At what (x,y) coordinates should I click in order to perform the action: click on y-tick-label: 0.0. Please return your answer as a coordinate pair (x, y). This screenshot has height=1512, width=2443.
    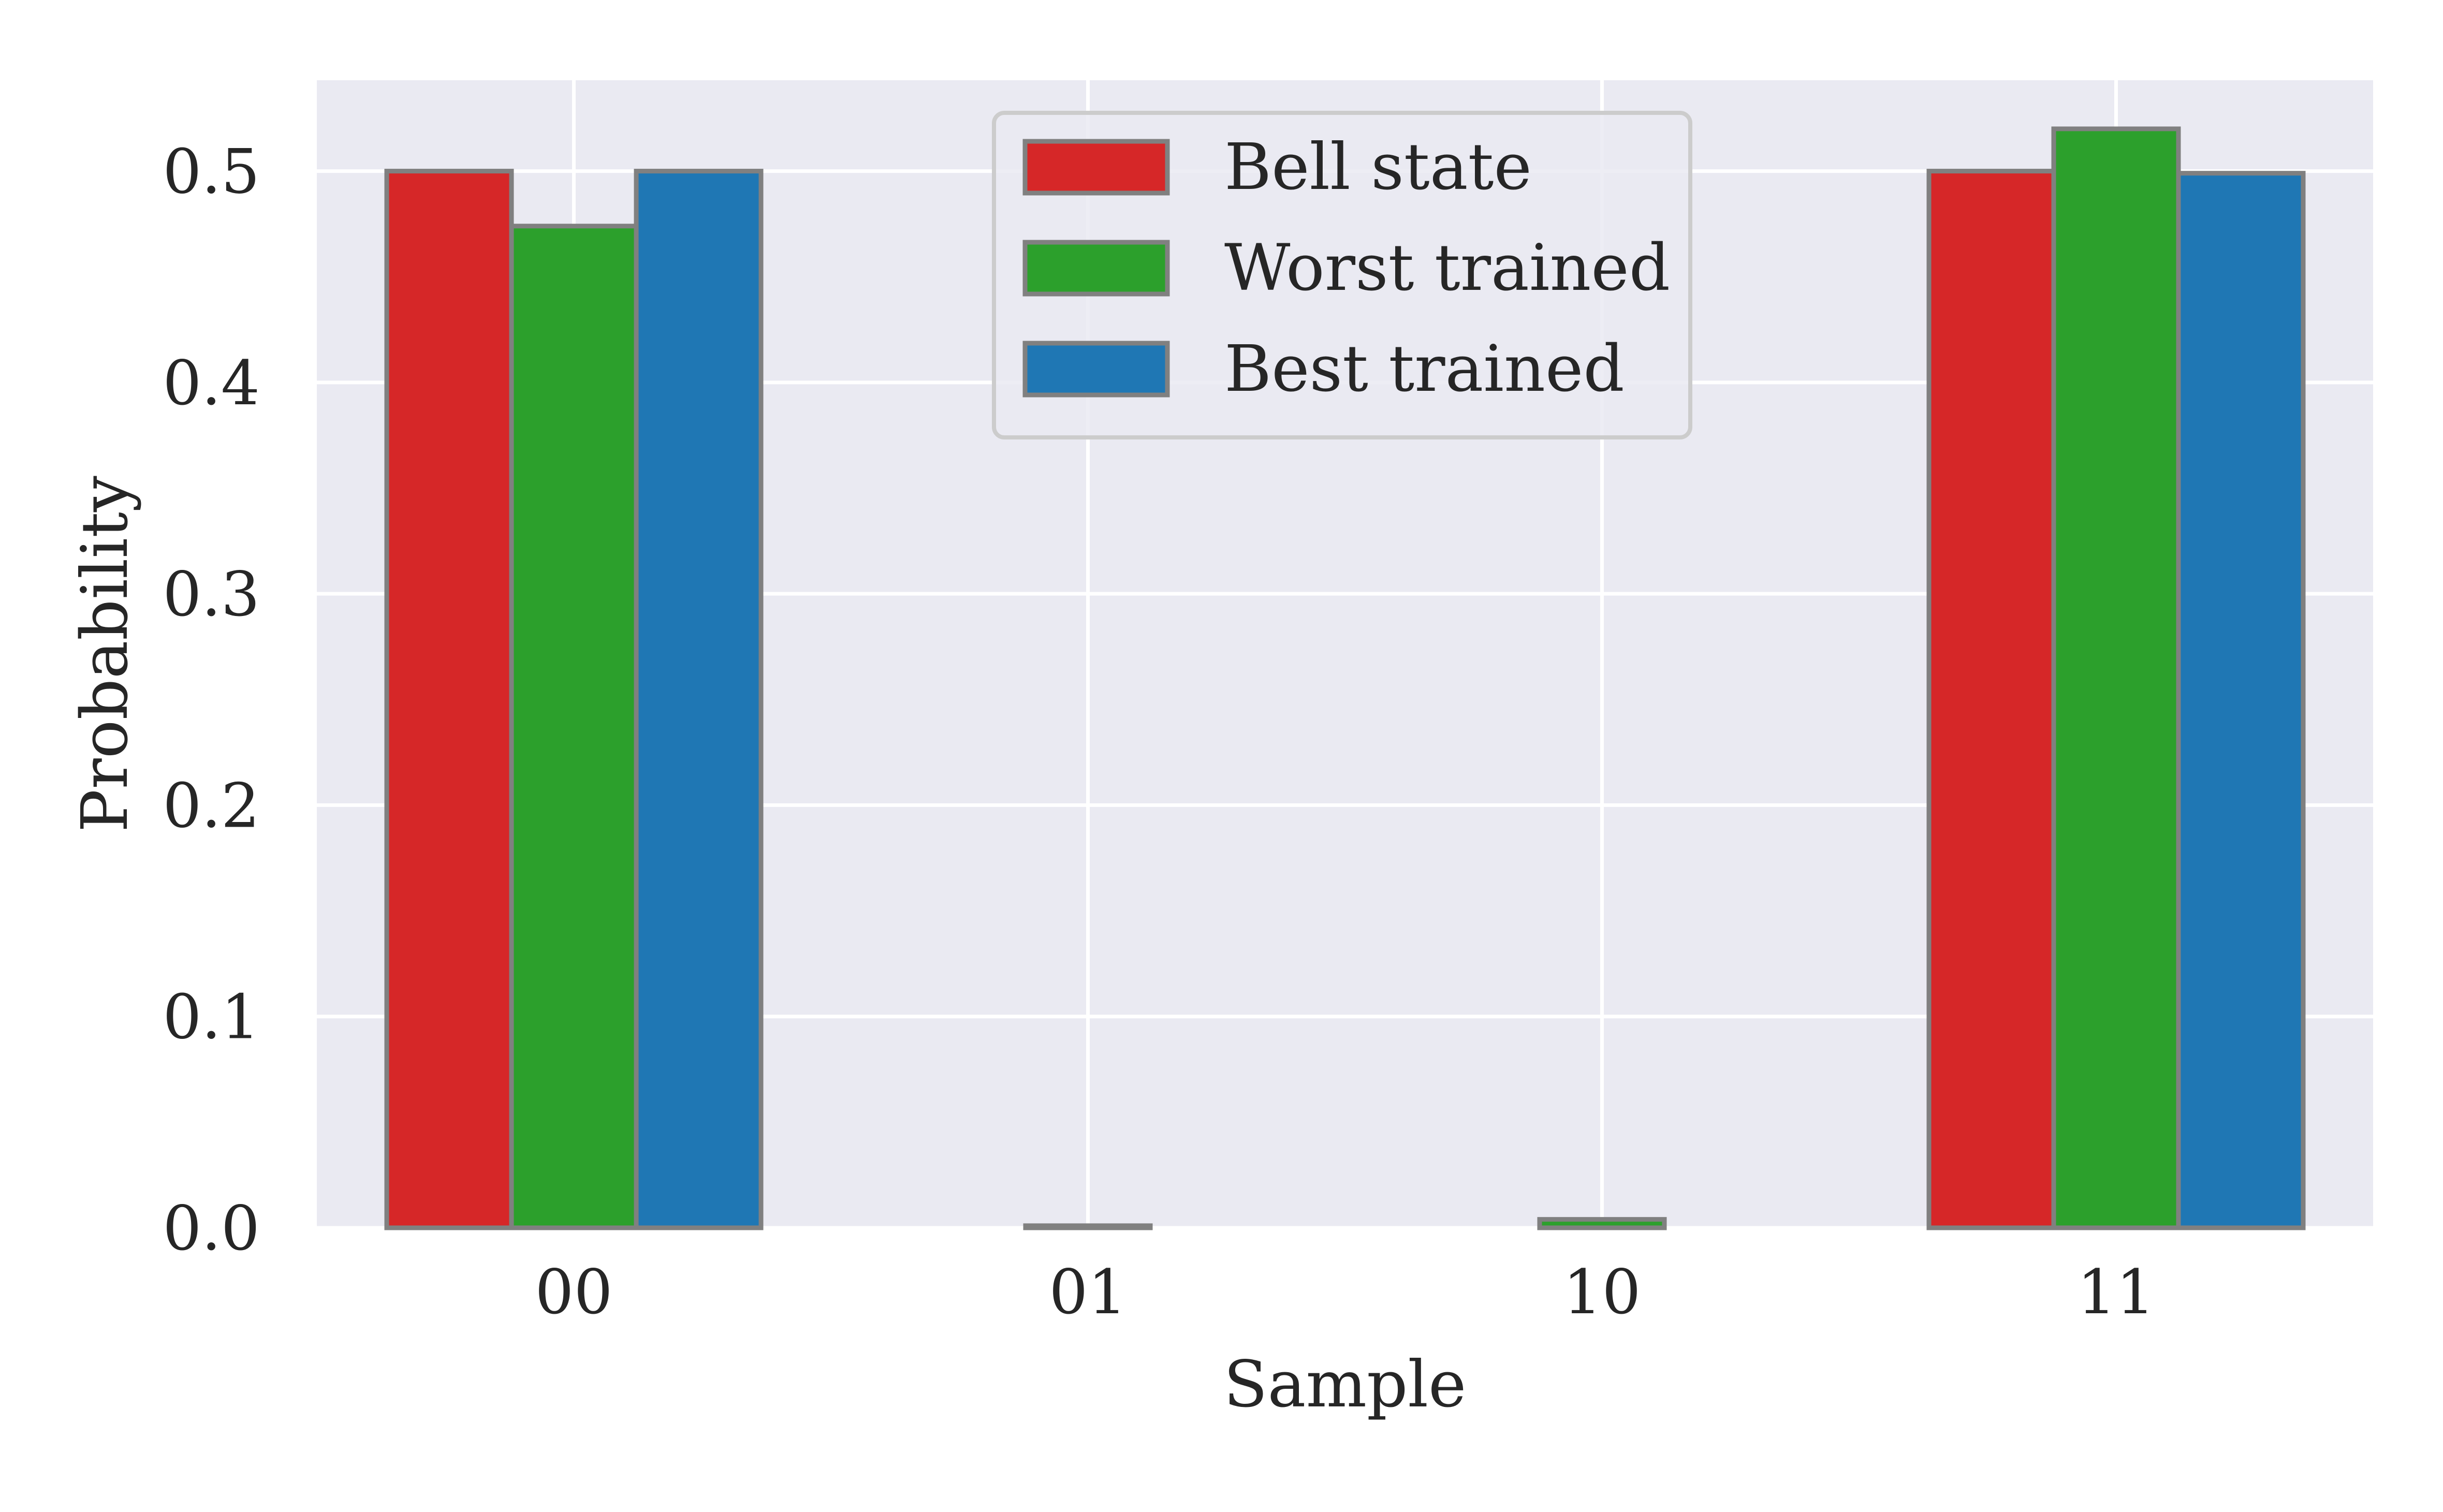
    Looking at the image, I should click on (211, 1228).